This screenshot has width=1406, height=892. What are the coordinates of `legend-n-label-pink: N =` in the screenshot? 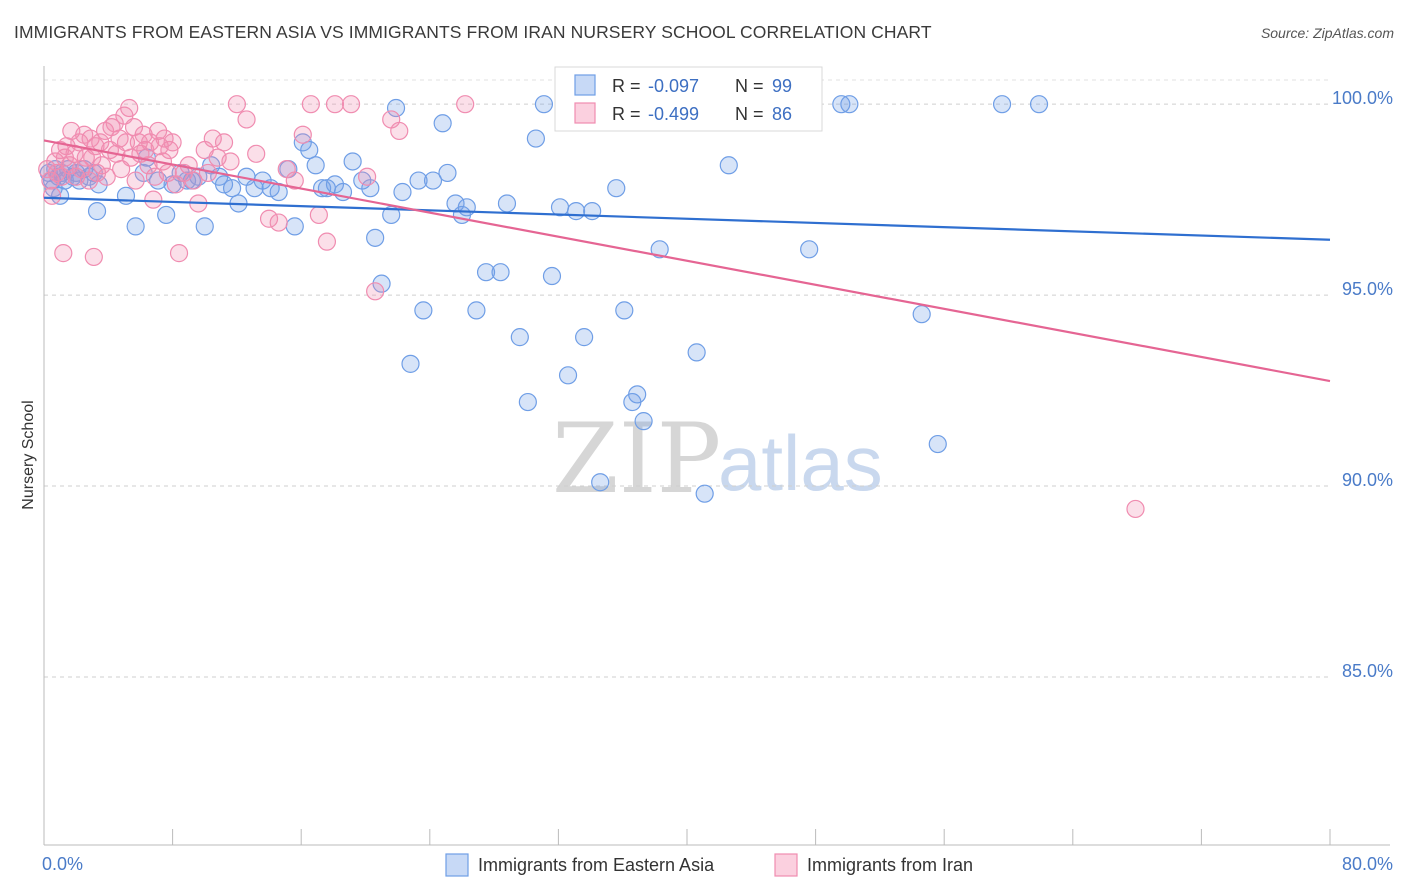 It's located at (752, 114).